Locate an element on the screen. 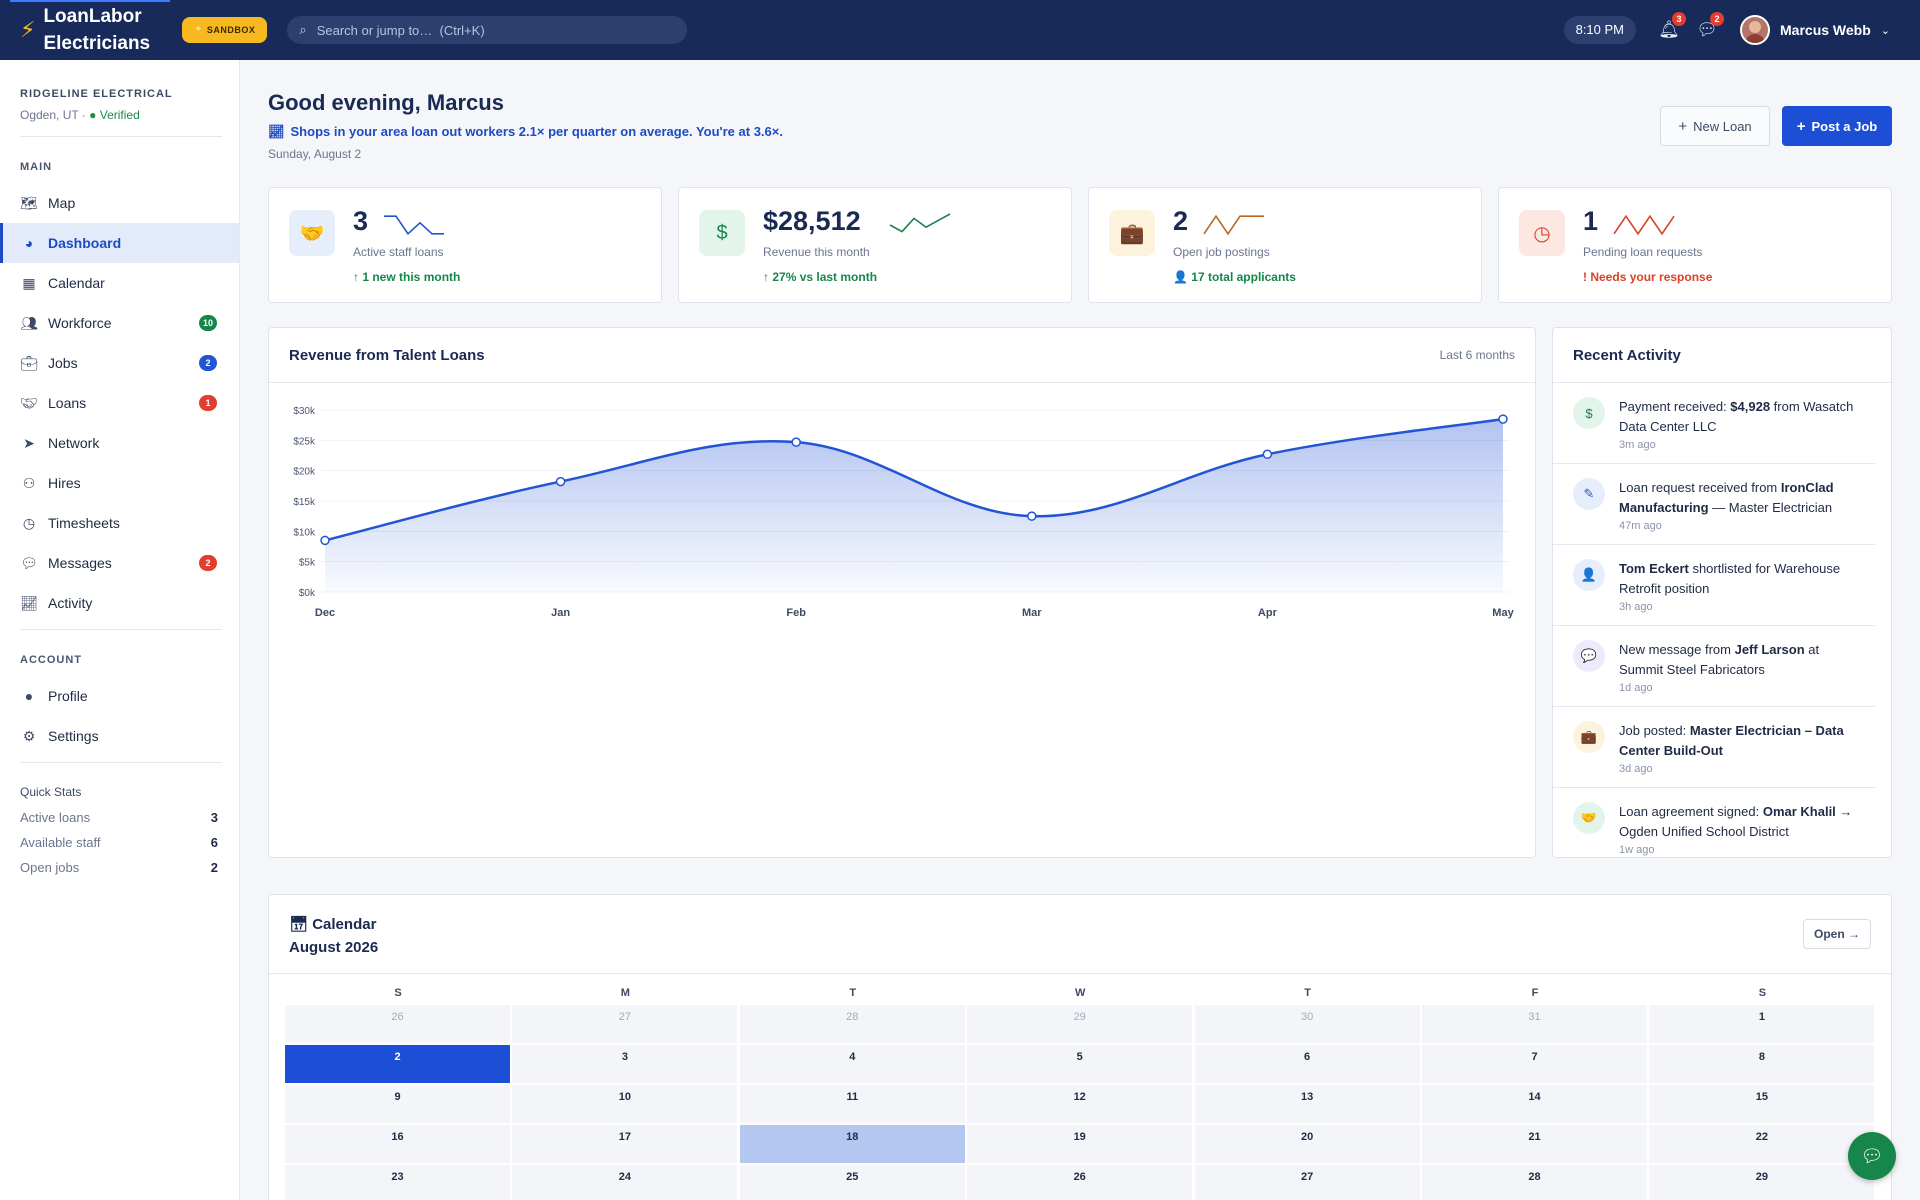  notifications-button: 🔔︎ 3 is located at coordinates (1671, 26).